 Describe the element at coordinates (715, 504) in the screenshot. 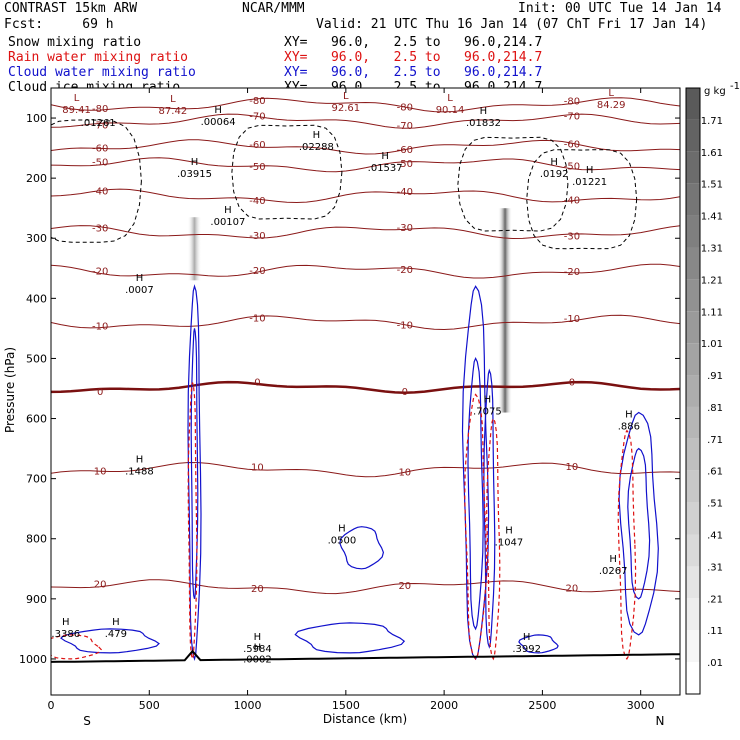

I see `colorbar-tick-label: .51` at that location.